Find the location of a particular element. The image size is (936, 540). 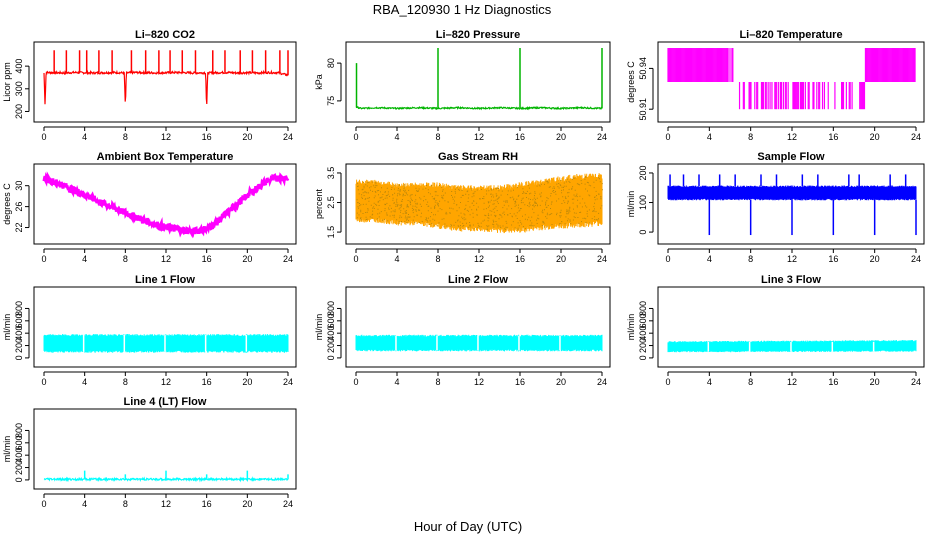

panel-title: Line 3 Flow is located at coordinates (791, 280).